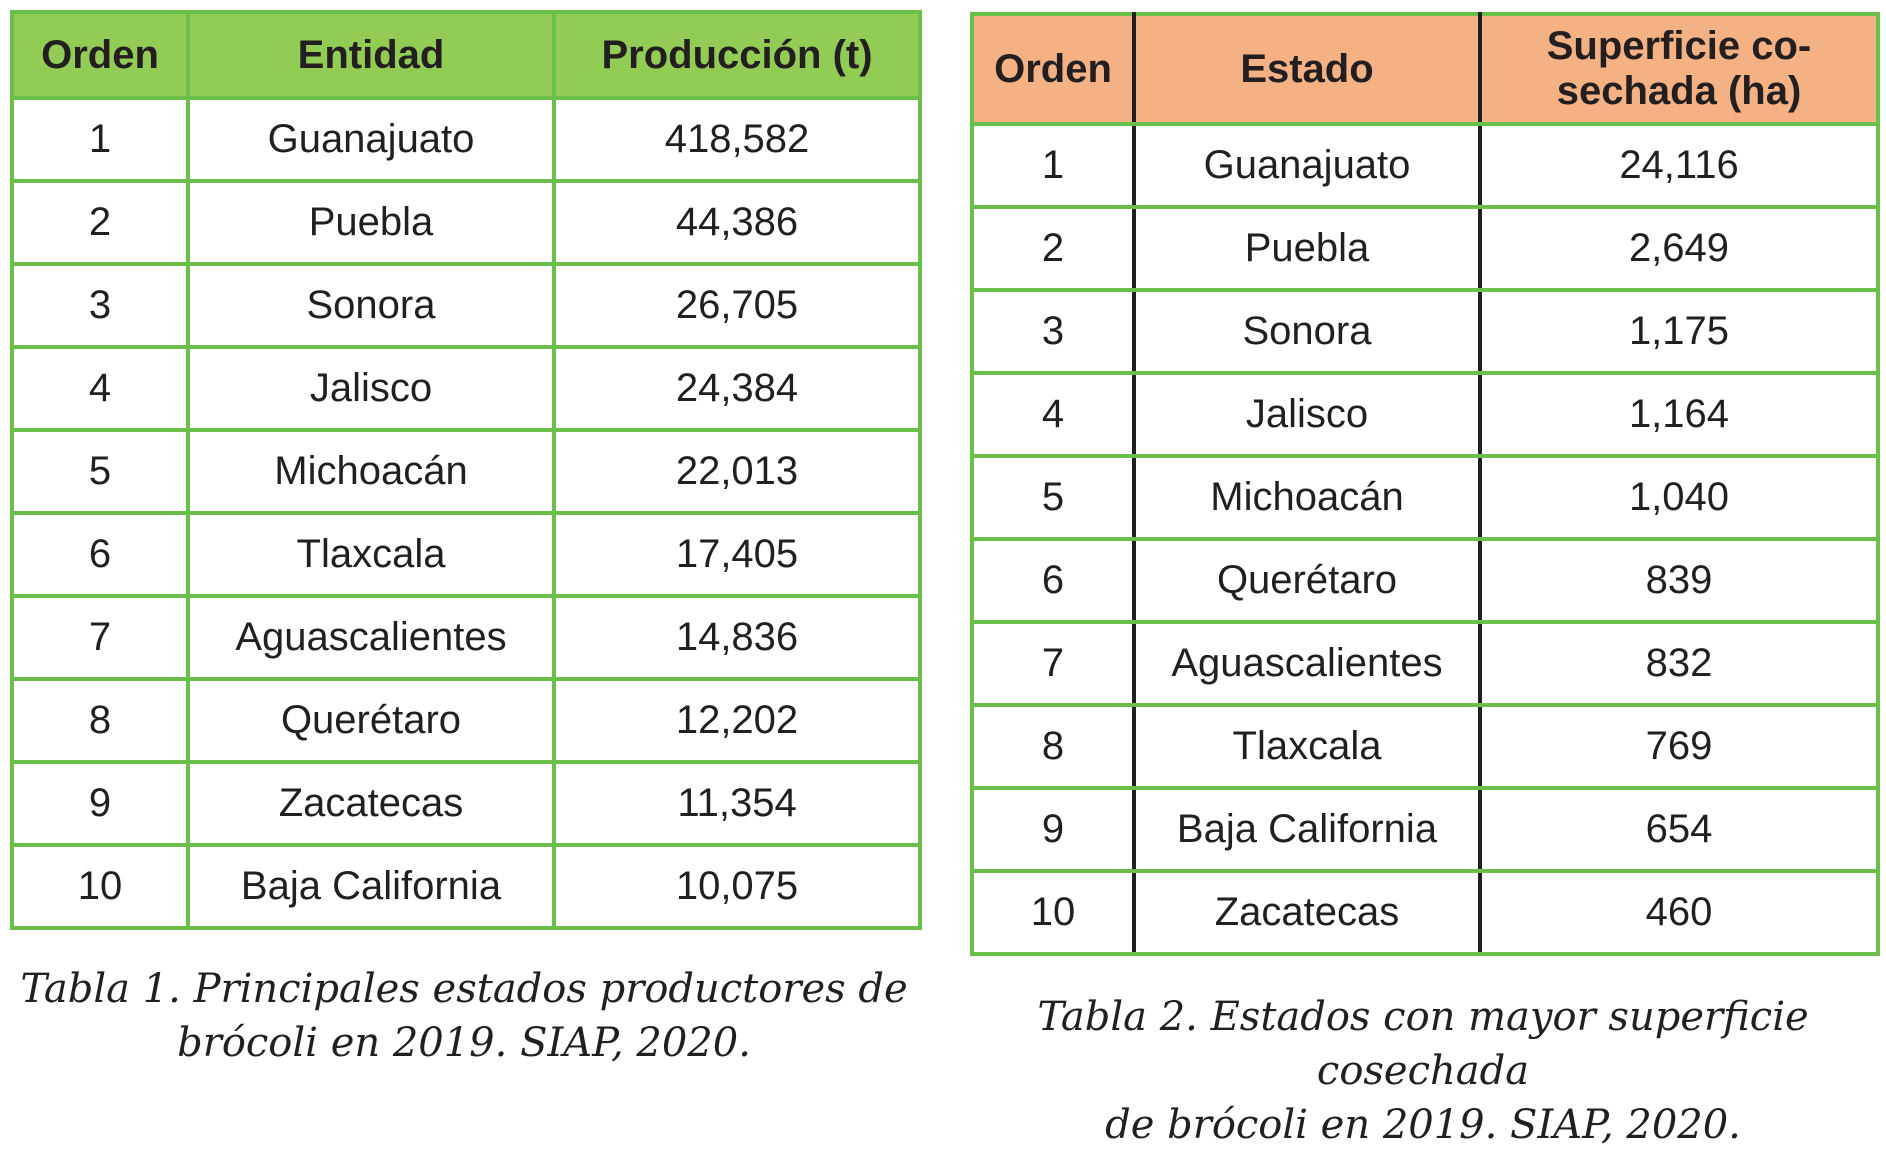 Image resolution: width=1886 pixels, height=1152 pixels. I want to click on column-header-superficie: Superficie co- sechada (ha), so click(1679, 69).